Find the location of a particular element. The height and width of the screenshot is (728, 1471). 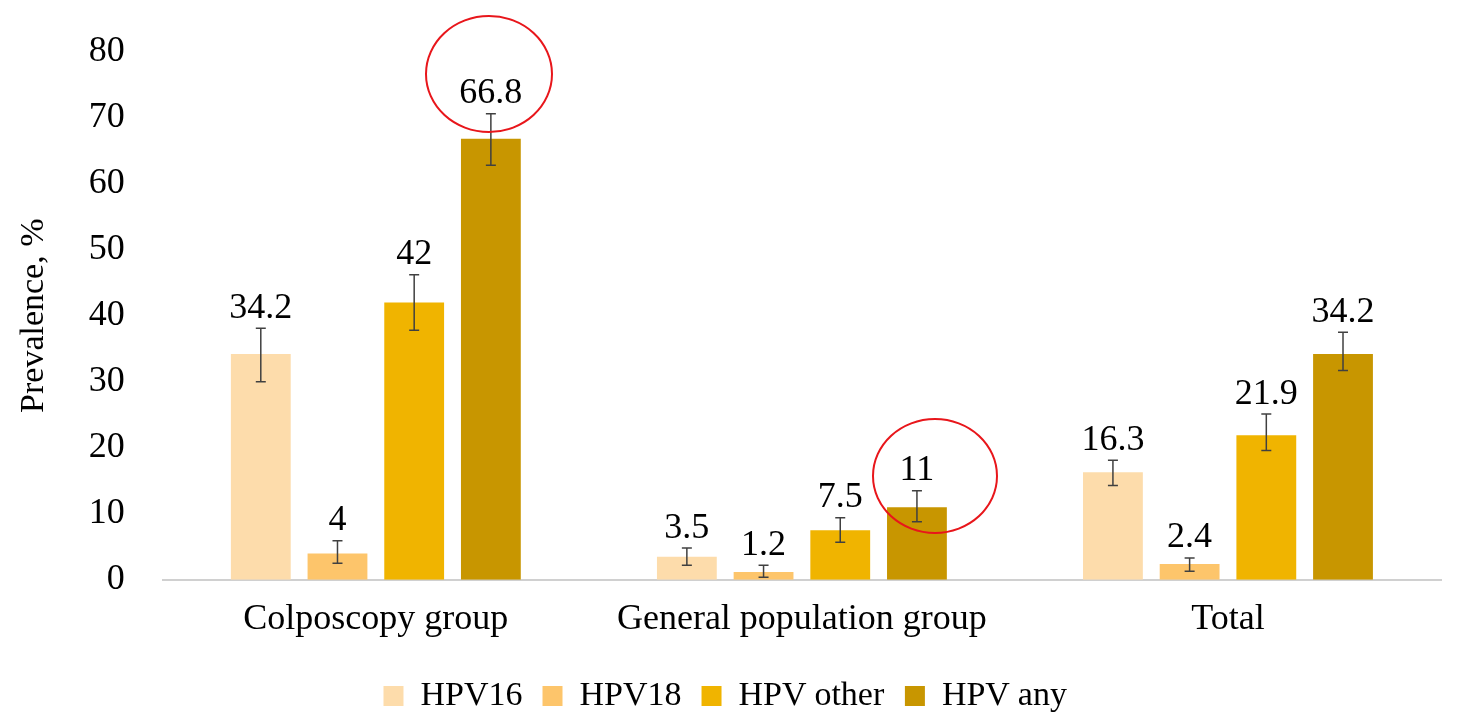

data-label: 11 is located at coordinates (917, 468).